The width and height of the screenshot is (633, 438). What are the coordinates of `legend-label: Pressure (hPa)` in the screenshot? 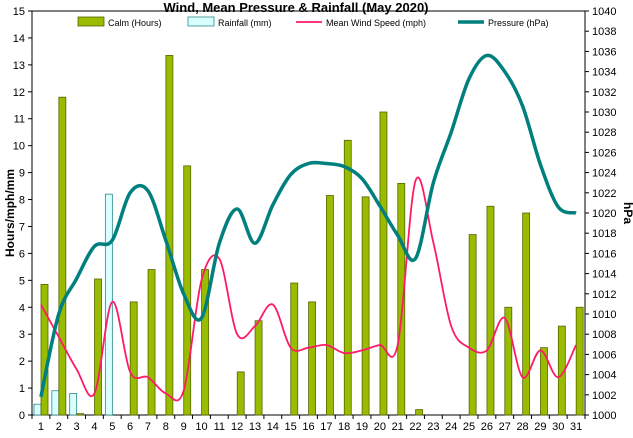 It's located at (518, 23).